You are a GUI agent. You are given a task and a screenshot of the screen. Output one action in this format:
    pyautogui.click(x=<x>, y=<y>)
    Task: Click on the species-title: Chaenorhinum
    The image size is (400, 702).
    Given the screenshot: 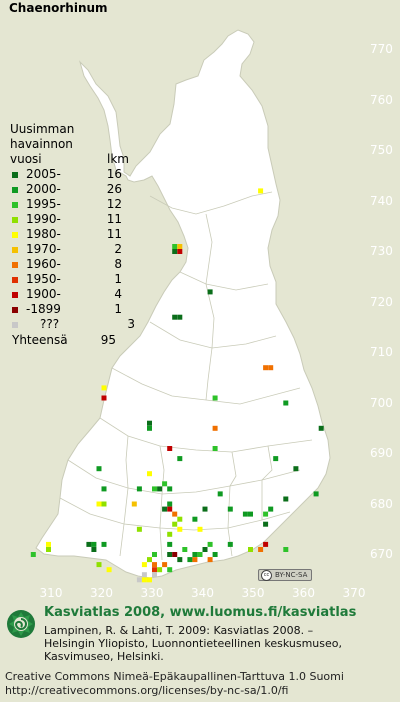 What is the action you would take?
    pyautogui.click(x=58, y=8)
    